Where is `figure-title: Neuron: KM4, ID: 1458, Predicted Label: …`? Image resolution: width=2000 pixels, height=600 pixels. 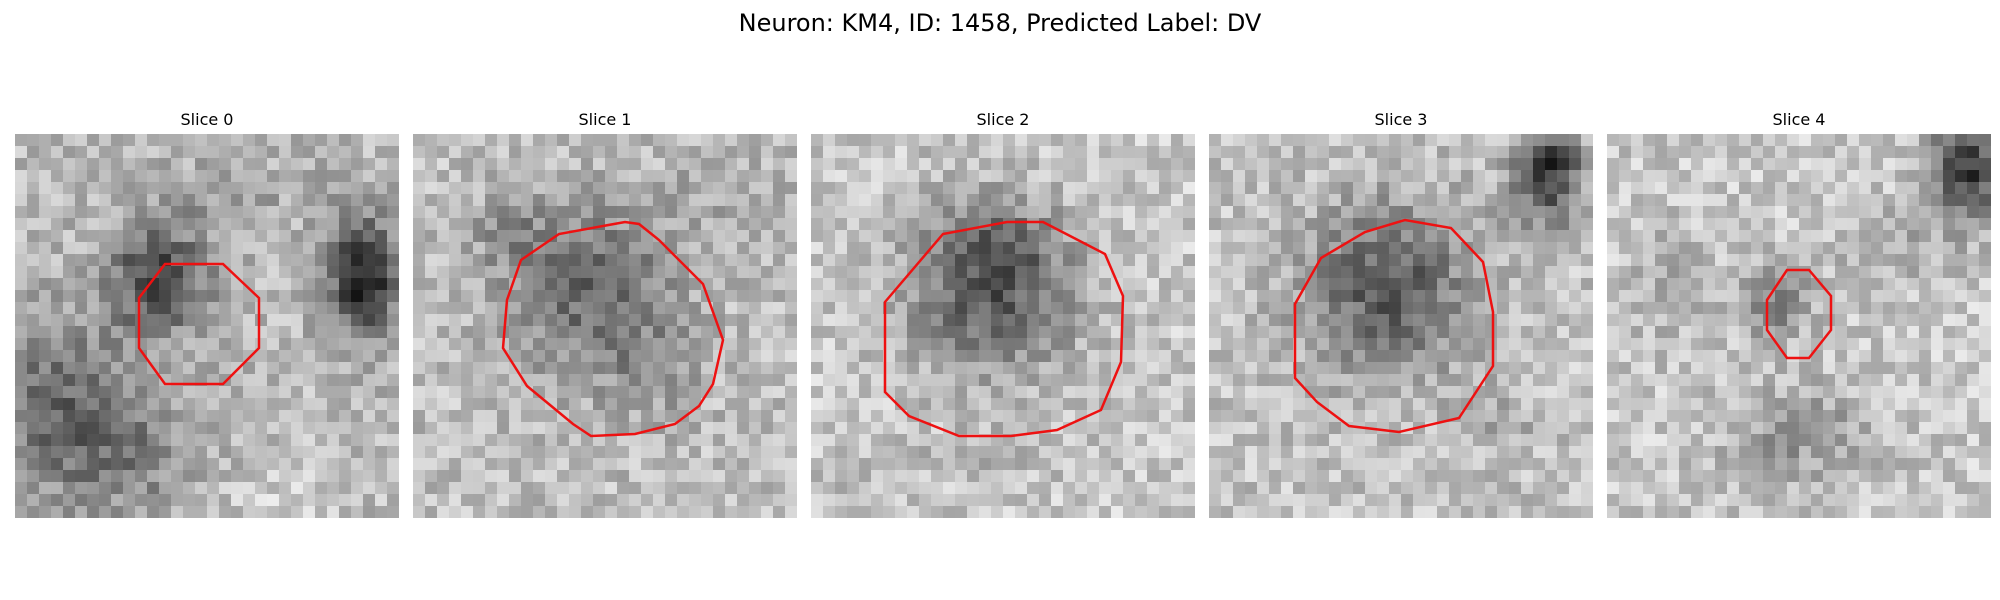
figure-title: Neuron: KM4, ID: 1458, Predicted Label: … is located at coordinates (1000, 23).